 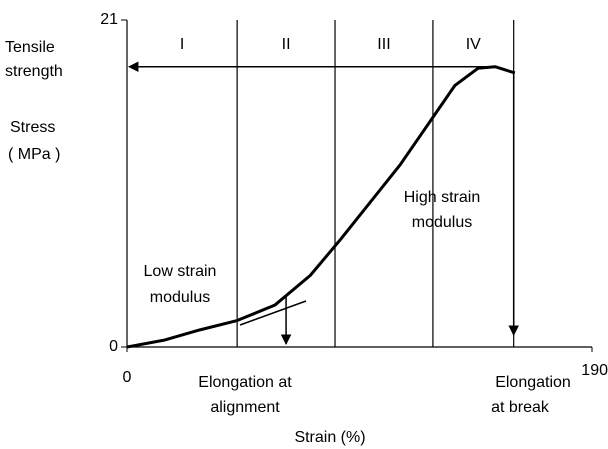 I want to click on break-label: Elongation, so click(x=533, y=382).